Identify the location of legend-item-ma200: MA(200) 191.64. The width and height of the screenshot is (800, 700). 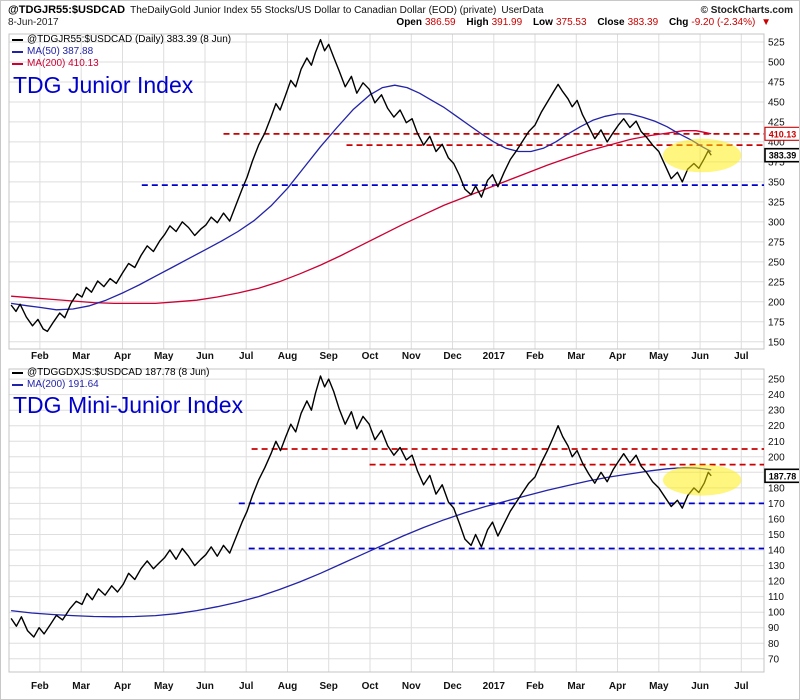
(110, 385).